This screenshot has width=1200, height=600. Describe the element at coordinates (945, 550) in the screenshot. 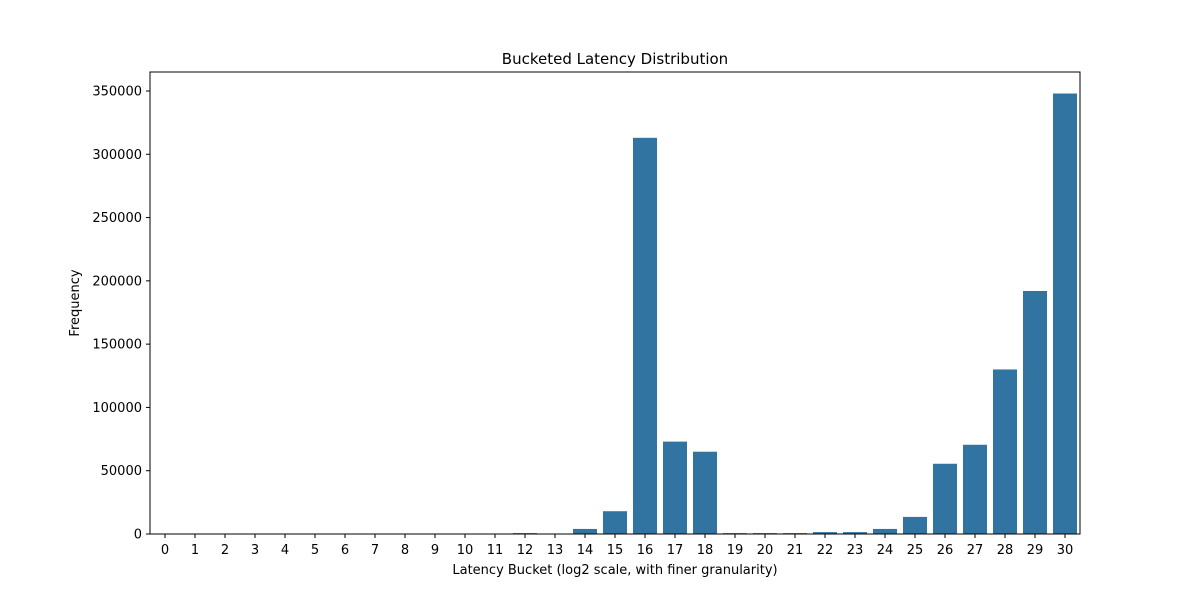

I see `x-tick-label: 26` at that location.